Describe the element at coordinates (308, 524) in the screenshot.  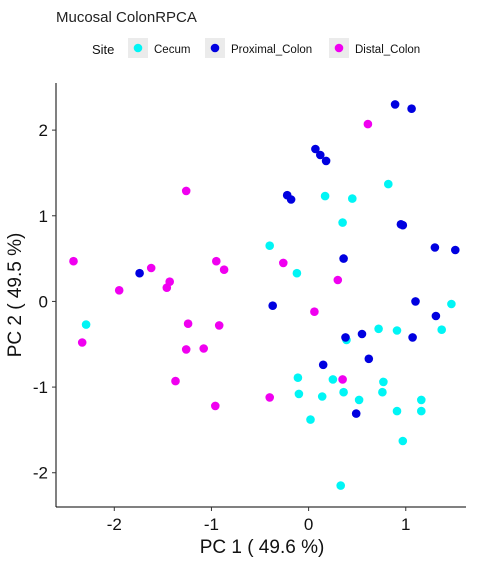
I see `x-tick-label: 0` at that location.